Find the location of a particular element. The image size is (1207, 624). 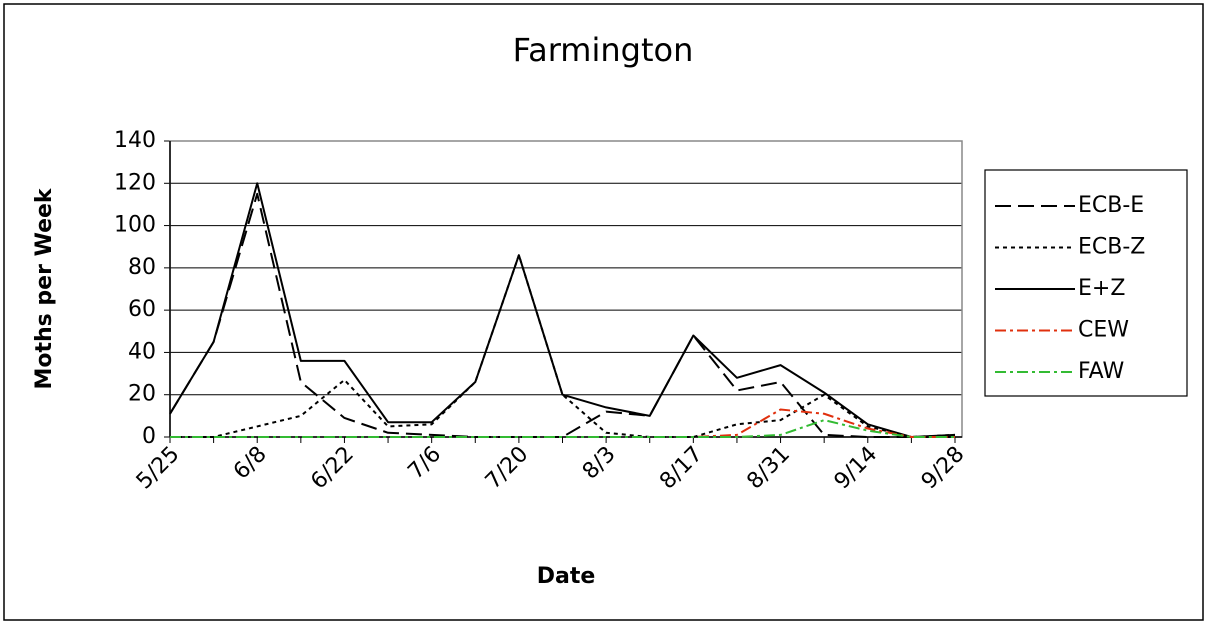

y-tick-label: 60 is located at coordinates (142, 309).